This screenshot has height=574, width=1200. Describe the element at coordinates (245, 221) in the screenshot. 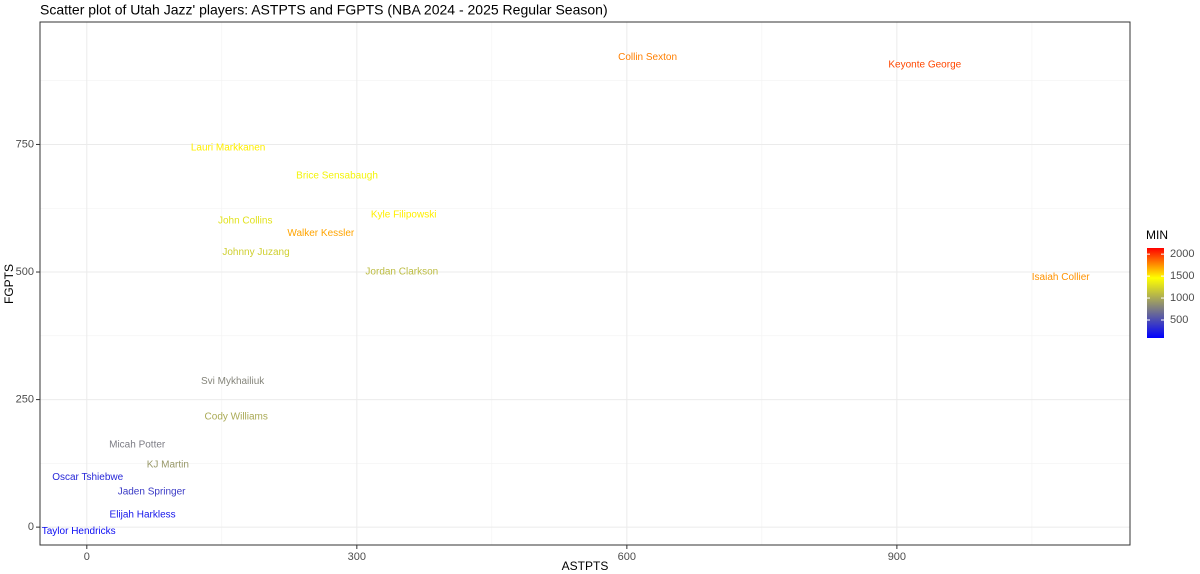

I see `point-label: John Collins` at that location.